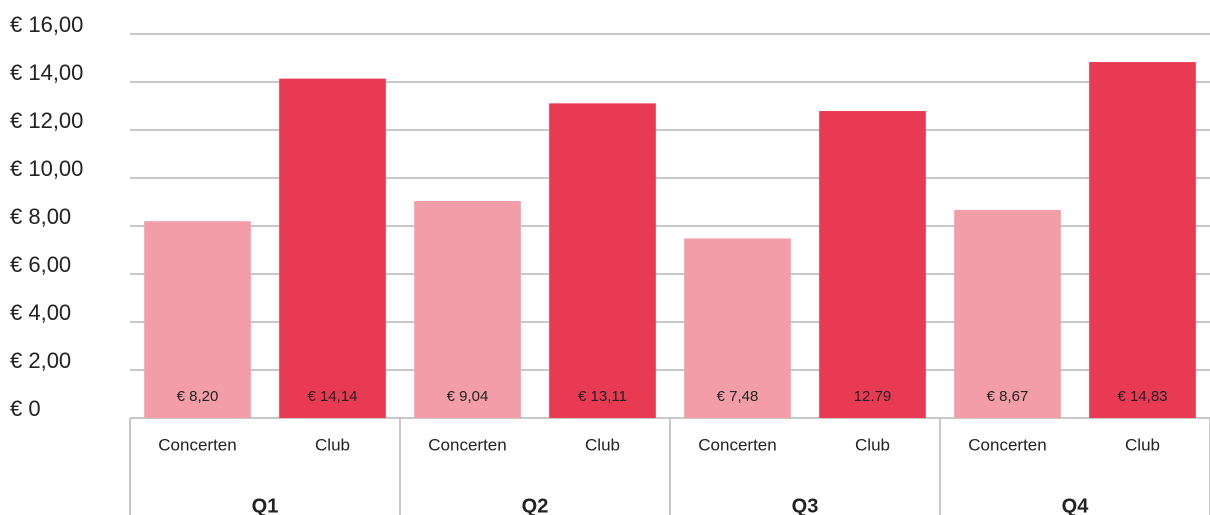  Describe the element at coordinates (40, 264) in the screenshot. I see `y-tick-label: € 6,00` at that location.